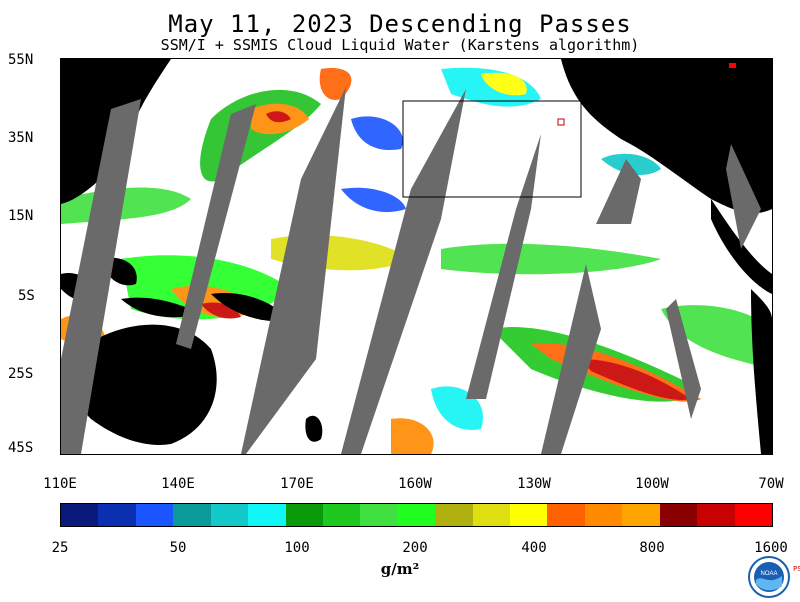 The image size is (800, 602). Describe the element at coordinates (297, 548) in the screenshot. I see `colorbar-label-100: 100` at that location.